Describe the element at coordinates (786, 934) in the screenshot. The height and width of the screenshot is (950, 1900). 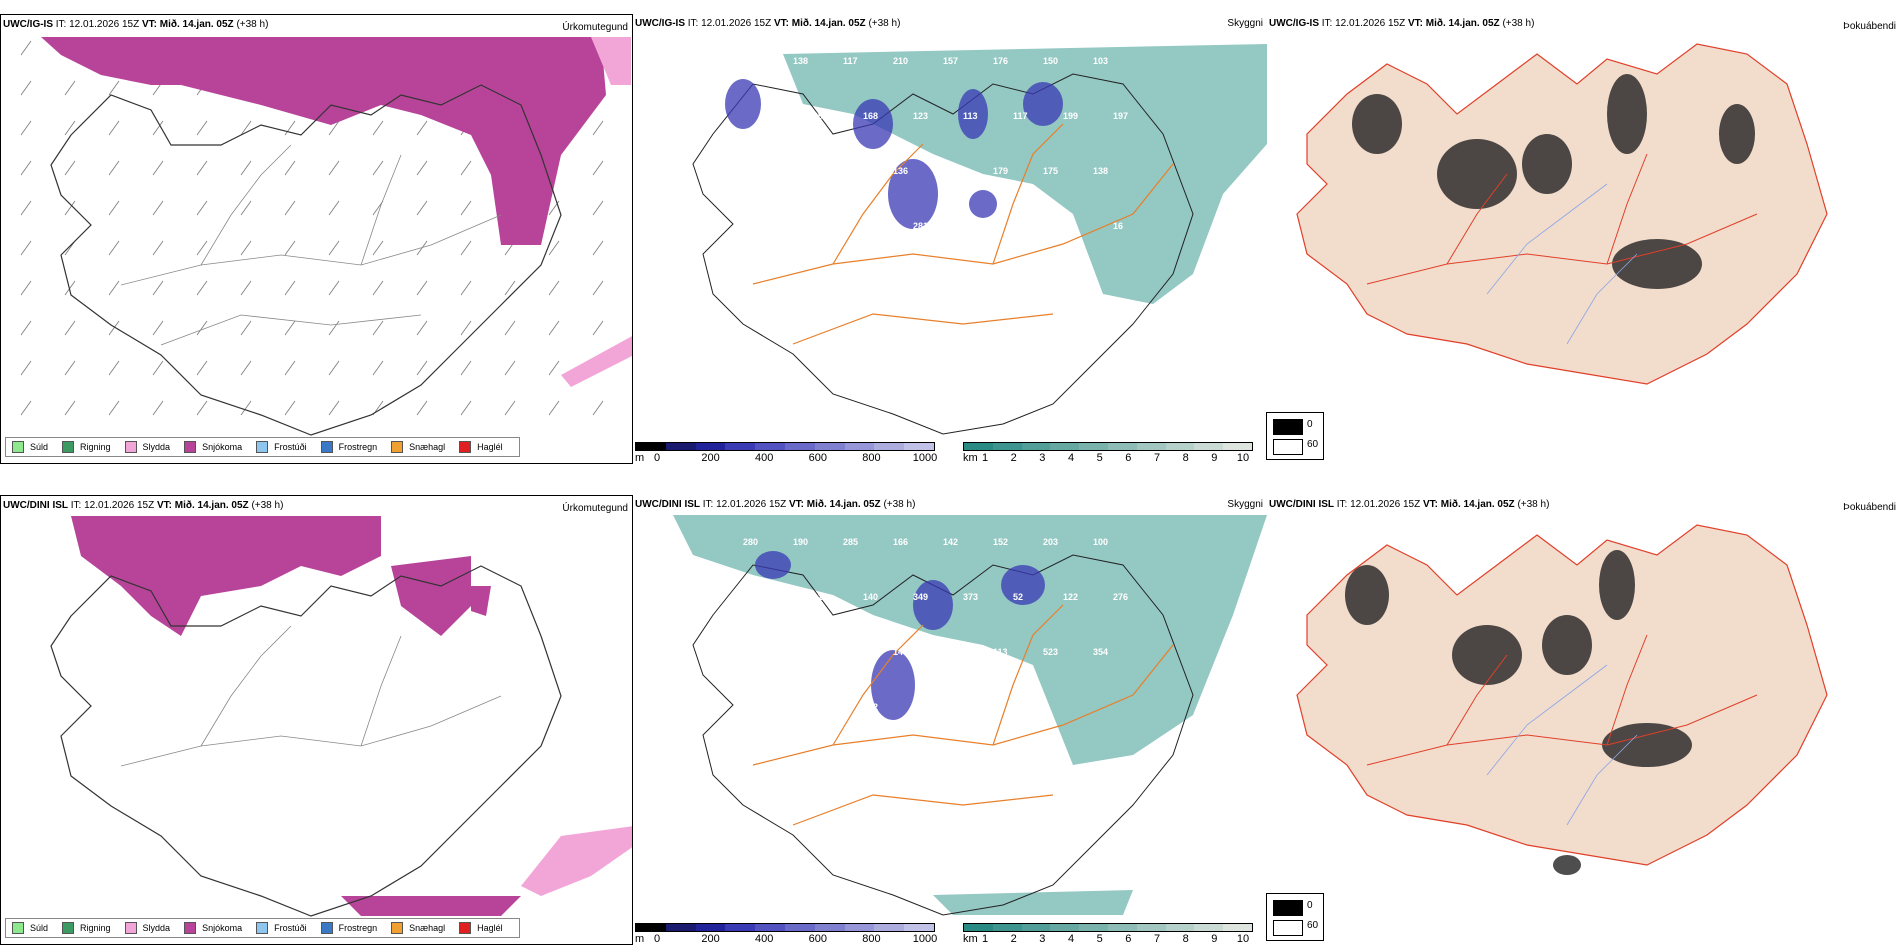
I see `cloud-base-colorbar: m 0 200 400 600 800 1000` at that location.